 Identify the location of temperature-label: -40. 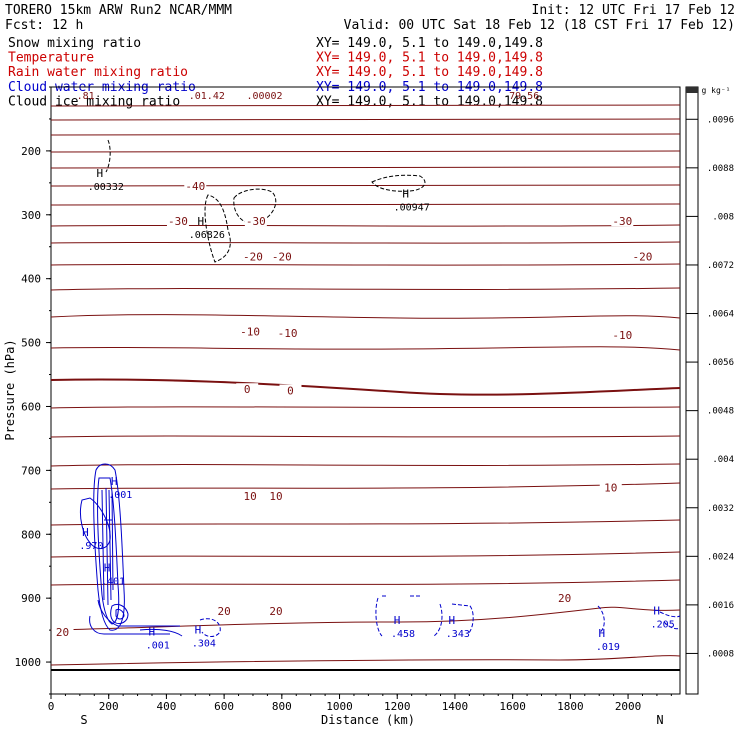
(195, 186).